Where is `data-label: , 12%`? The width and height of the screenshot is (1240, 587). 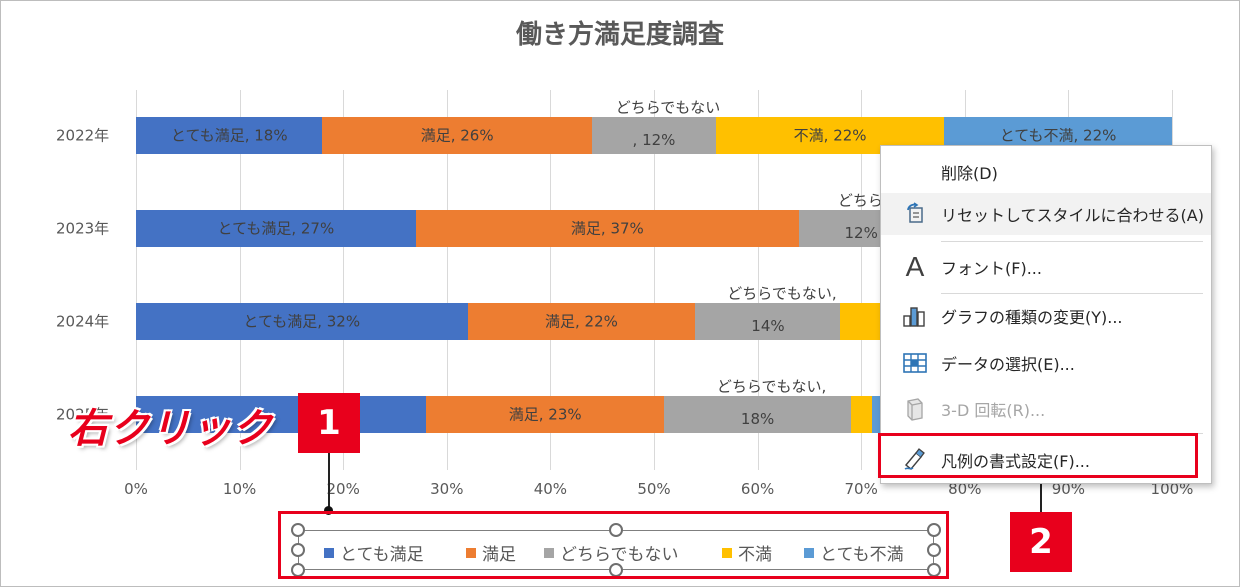
data-label: , 12% is located at coordinates (654, 140).